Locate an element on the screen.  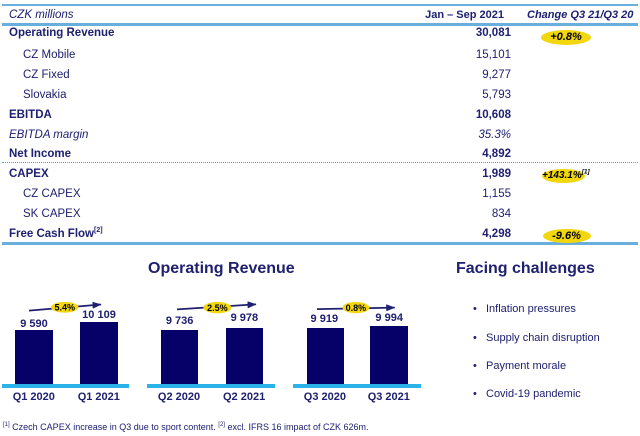
svg-text: 2.5% is located at coordinates (217, 308).